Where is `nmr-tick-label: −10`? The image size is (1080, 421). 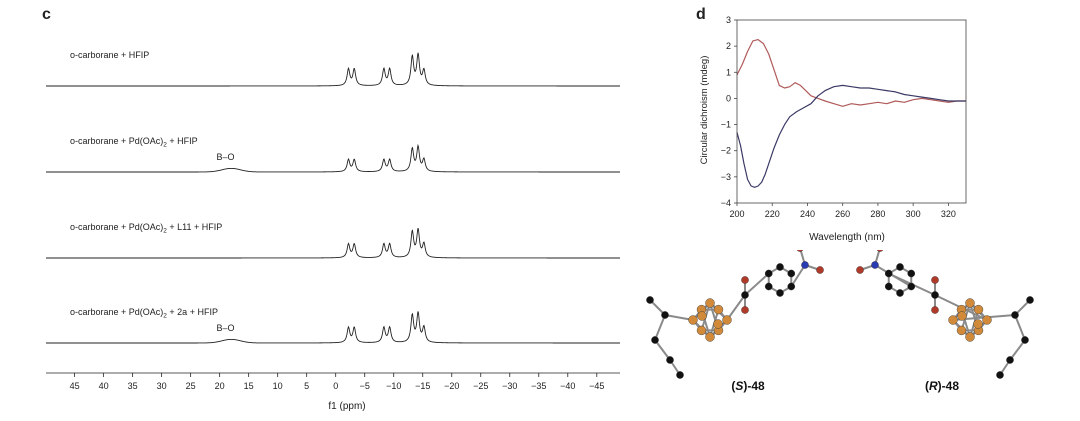 nmr-tick-label: −10 is located at coordinates (393, 386).